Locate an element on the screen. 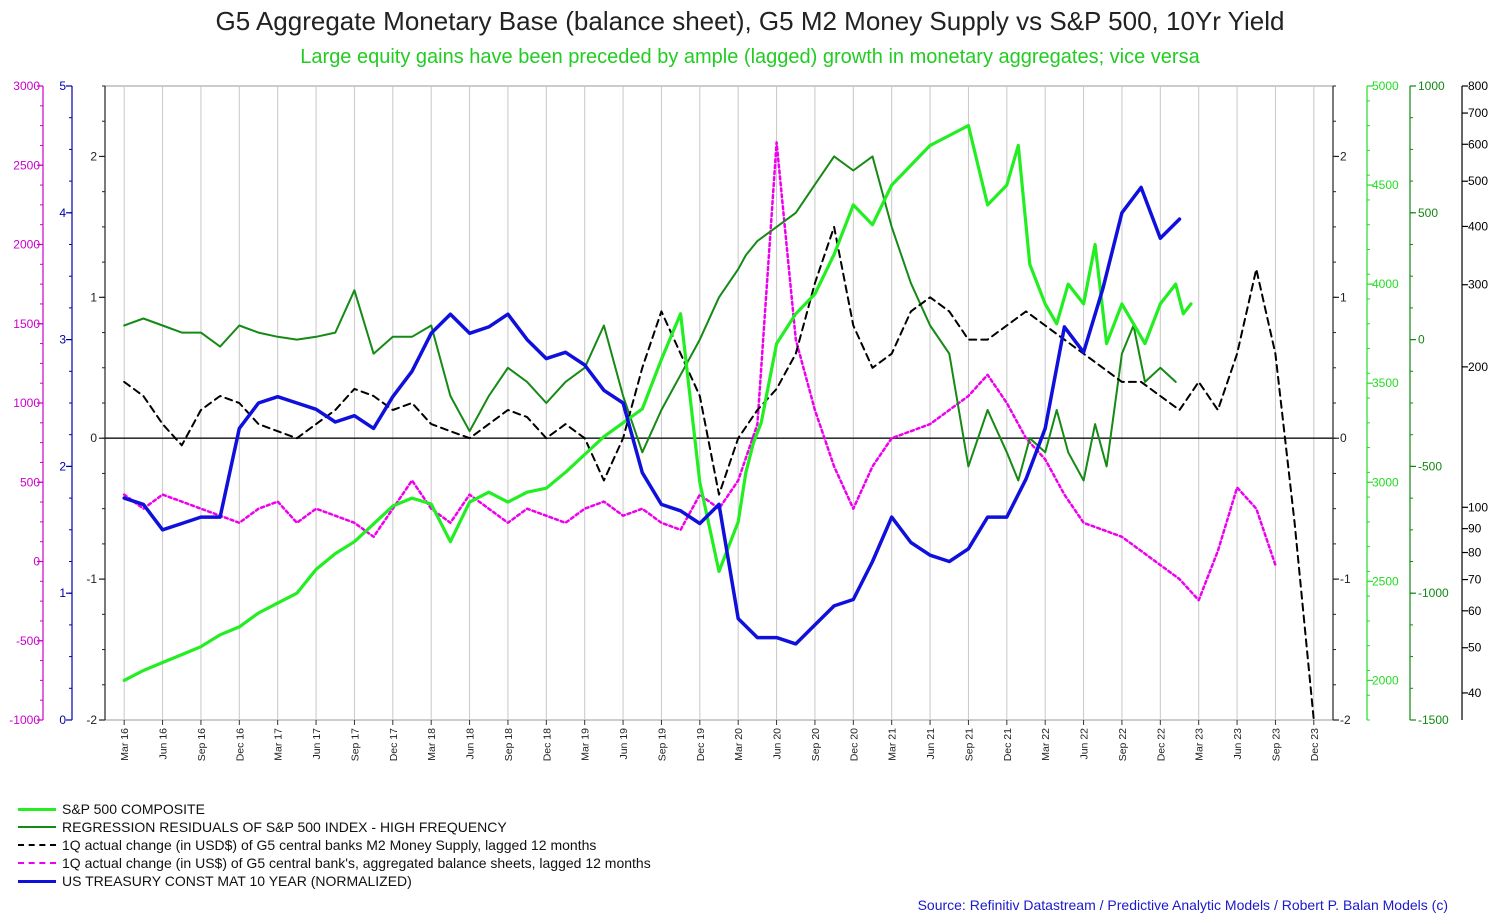 The height and width of the screenshot is (920, 1500). x-tick-label: Sep 16 is located at coordinates (202, 744).